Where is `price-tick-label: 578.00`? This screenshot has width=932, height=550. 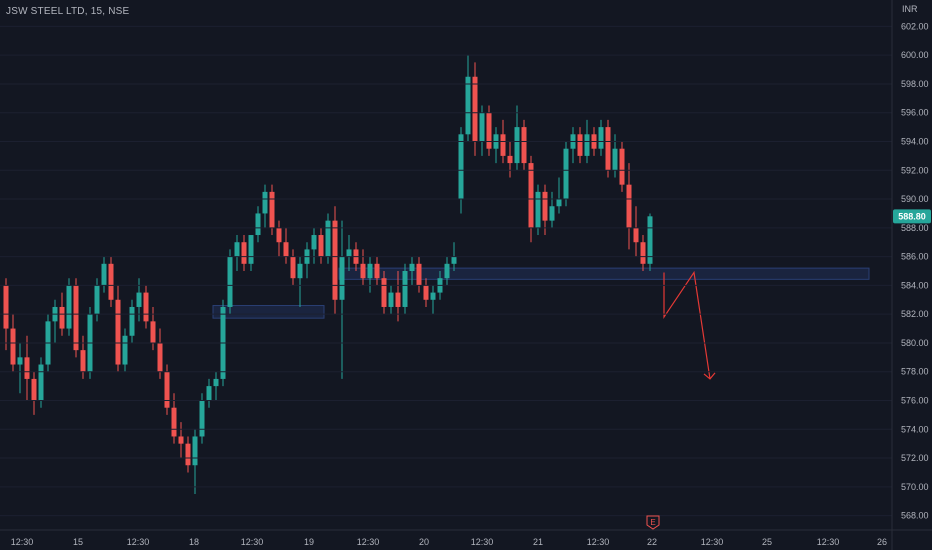
price-tick-label: 578.00 is located at coordinates (915, 372).